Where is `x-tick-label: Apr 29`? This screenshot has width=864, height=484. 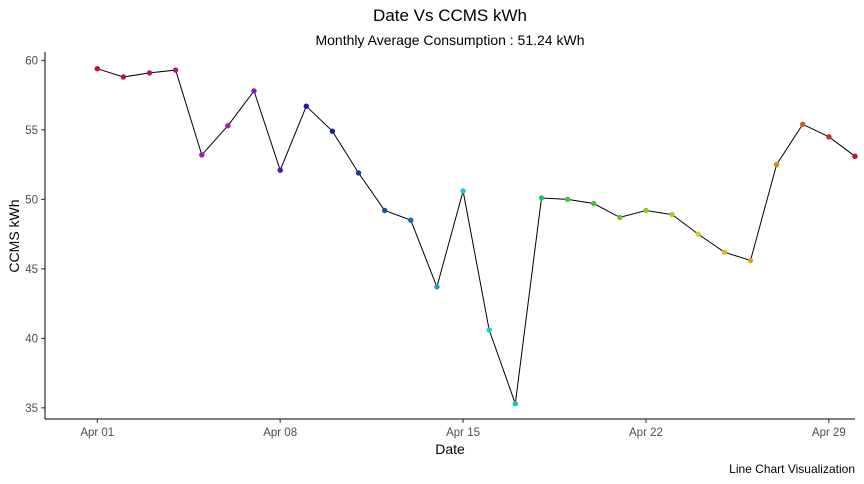
x-tick-label: Apr 29 is located at coordinates (829, 433).